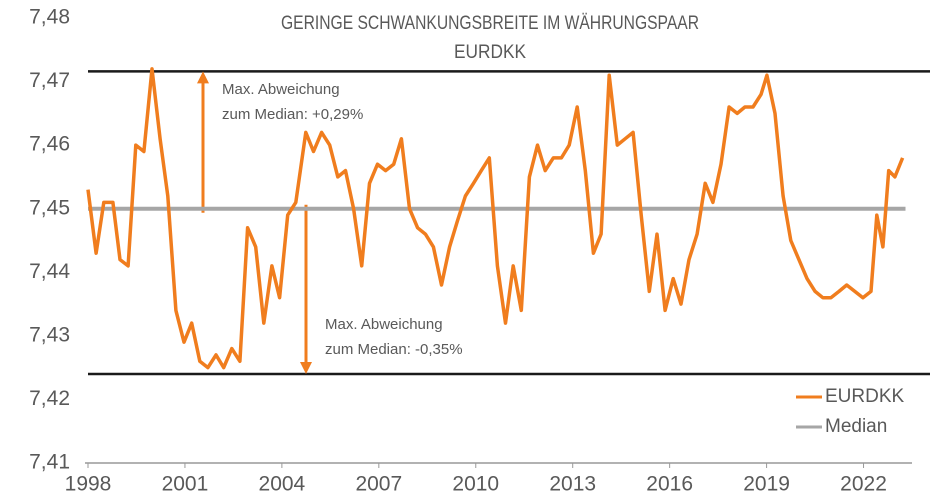  Describe the element at coordinates (394, 349) in the screenshot. I see `annotation: zum Median: -0,35%` at that location.